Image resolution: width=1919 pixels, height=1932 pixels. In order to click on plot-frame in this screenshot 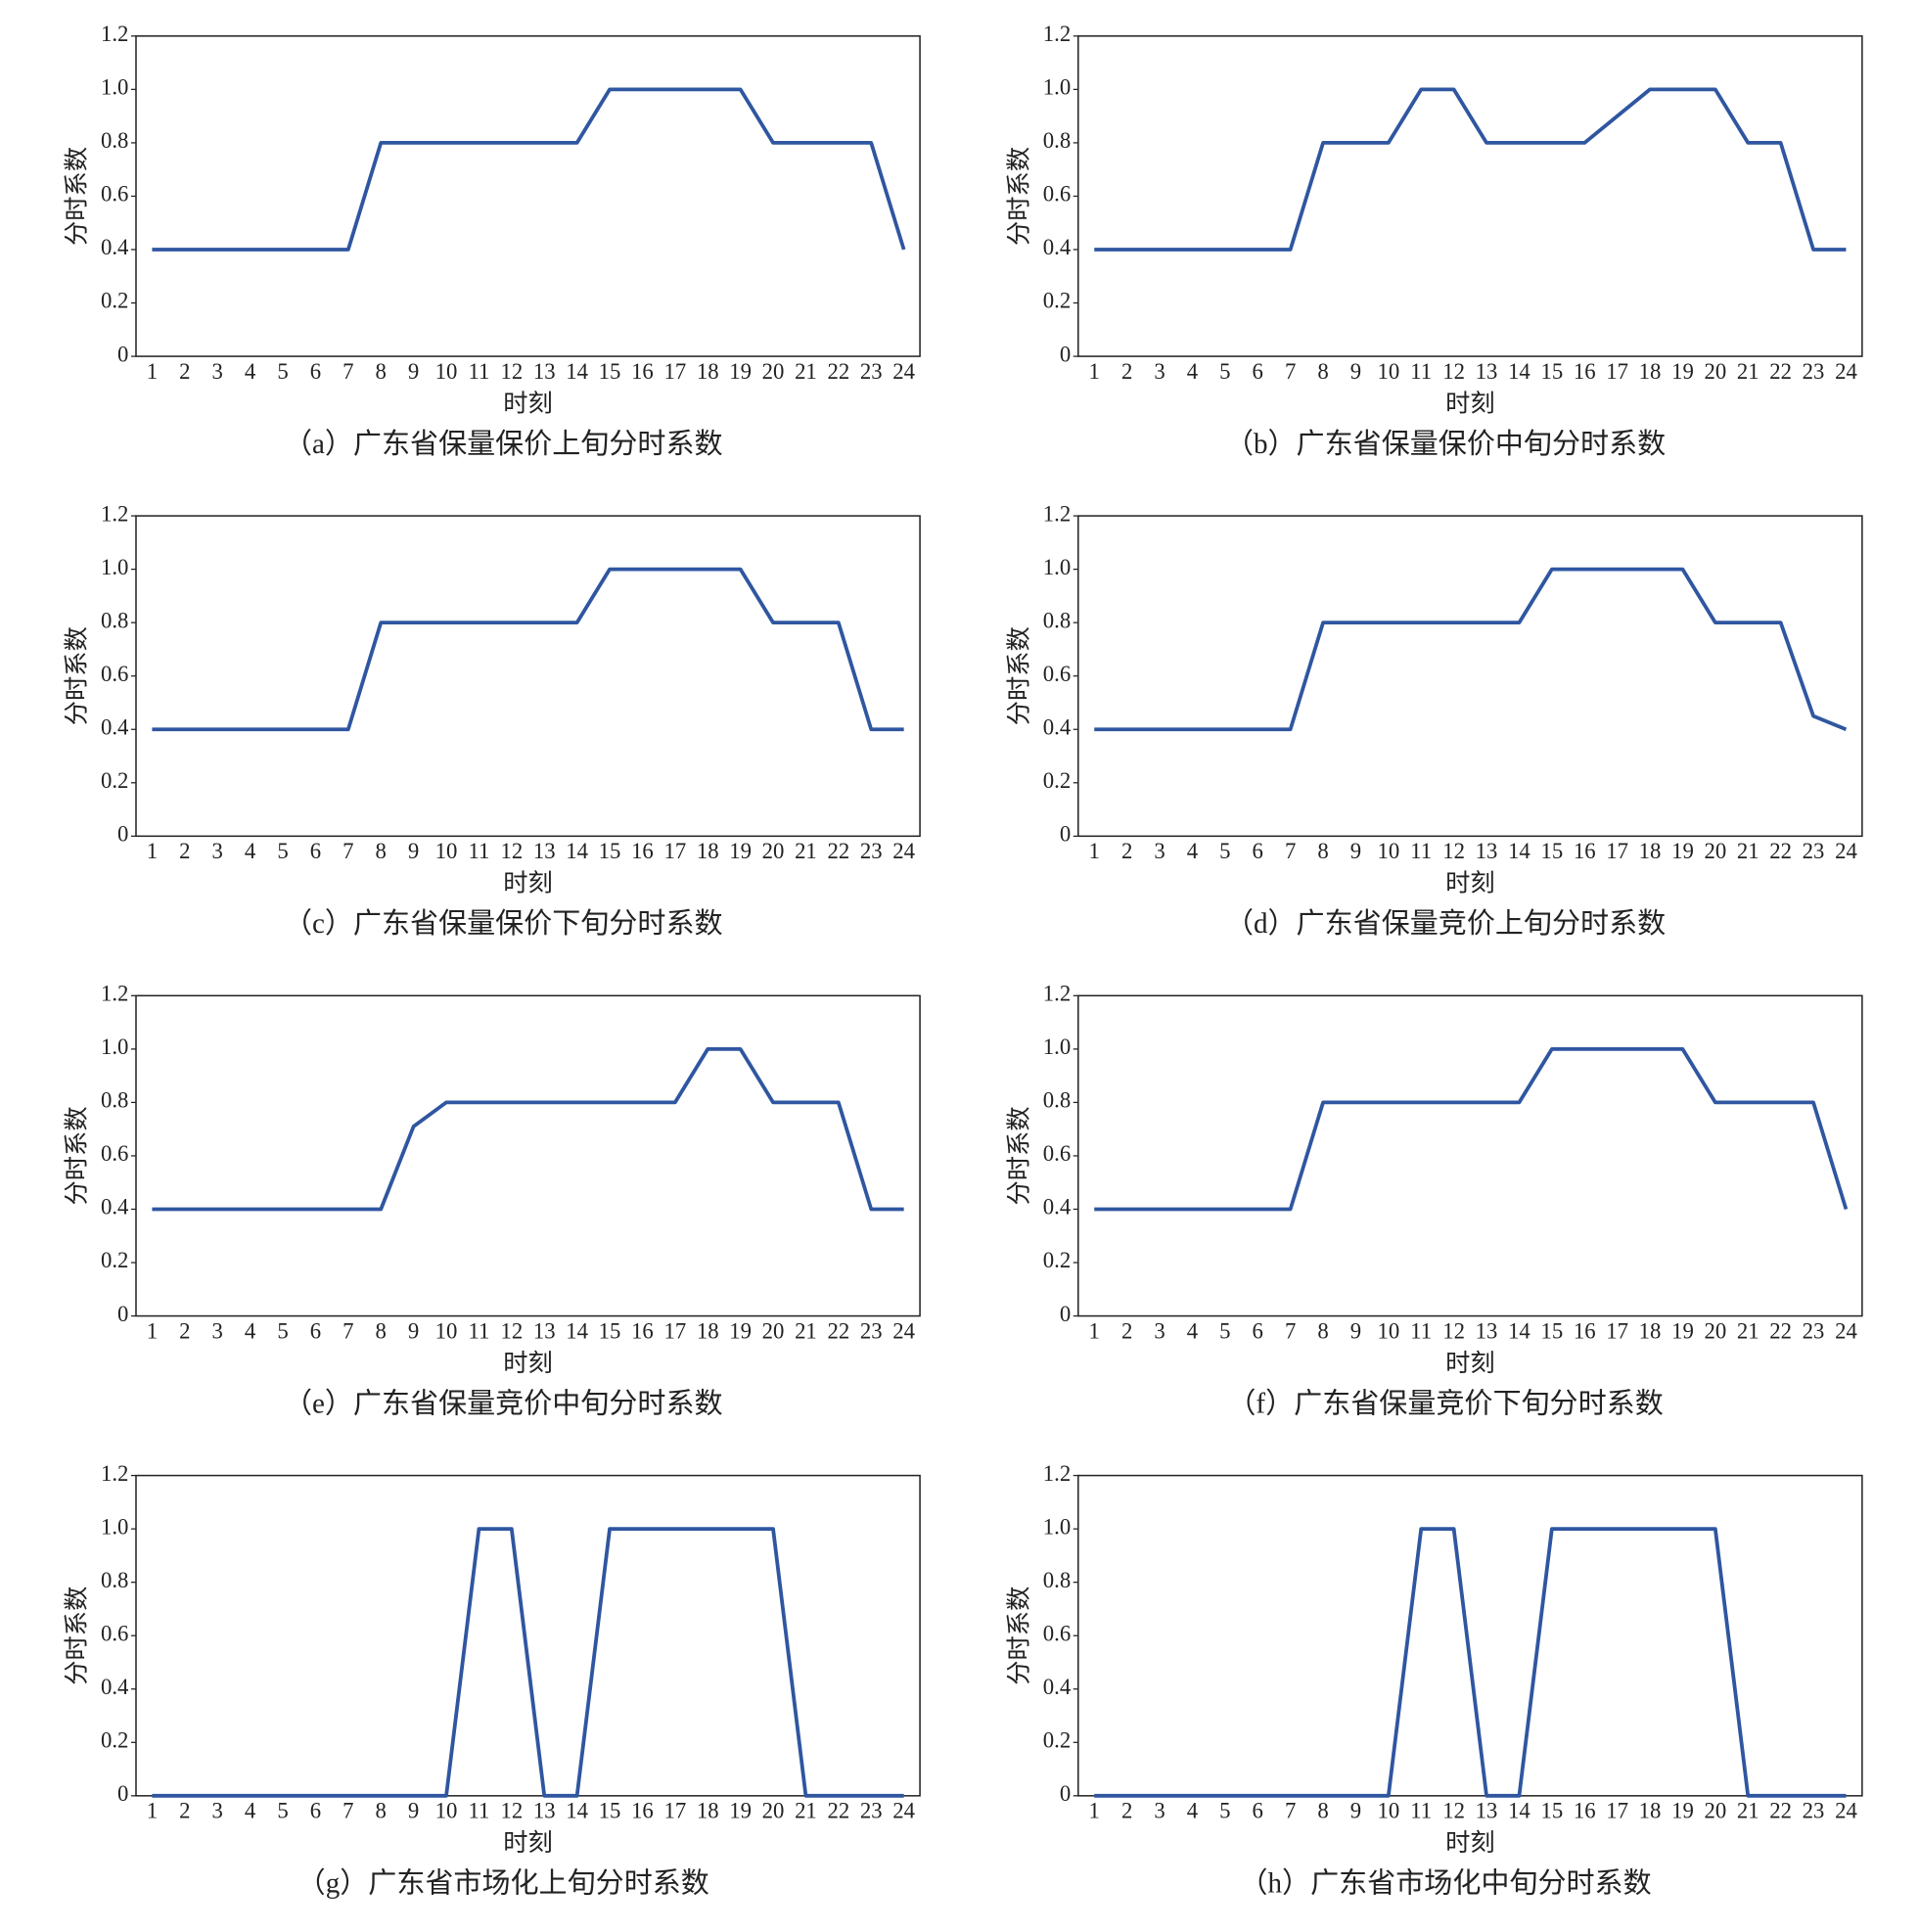, I will do `click(1470, 676)`.